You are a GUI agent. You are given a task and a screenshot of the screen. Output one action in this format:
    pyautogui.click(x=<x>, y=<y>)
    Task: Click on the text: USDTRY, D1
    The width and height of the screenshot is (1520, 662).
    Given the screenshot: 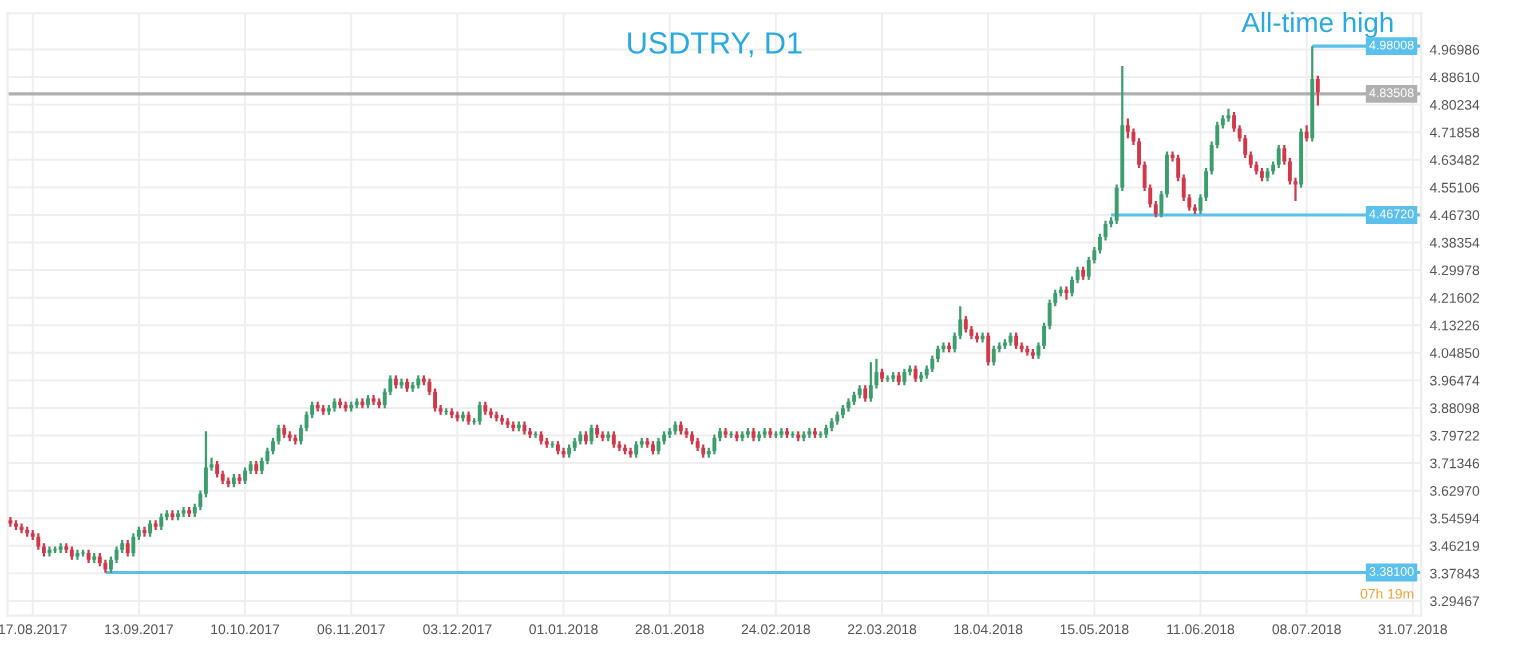 What is the action you would take?
    pyautogui.click(x=715, y=45)
    